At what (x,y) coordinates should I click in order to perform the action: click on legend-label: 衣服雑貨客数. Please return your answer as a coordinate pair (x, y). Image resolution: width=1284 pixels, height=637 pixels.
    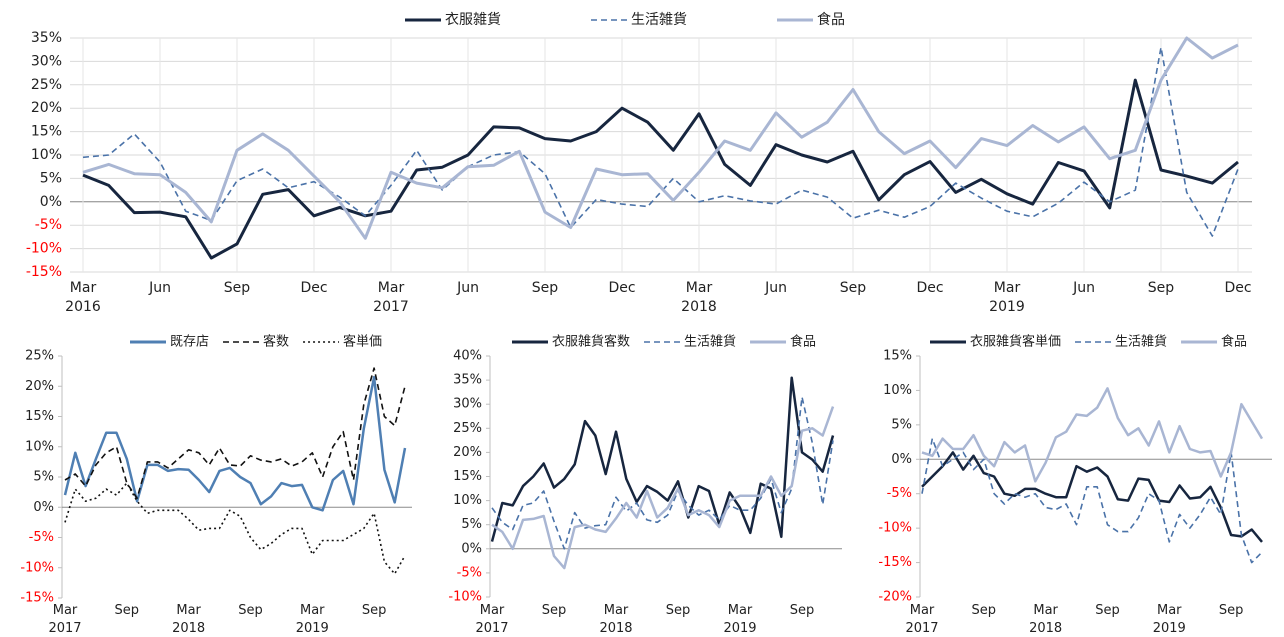
    Looking at the image, I should click on (591, 342).